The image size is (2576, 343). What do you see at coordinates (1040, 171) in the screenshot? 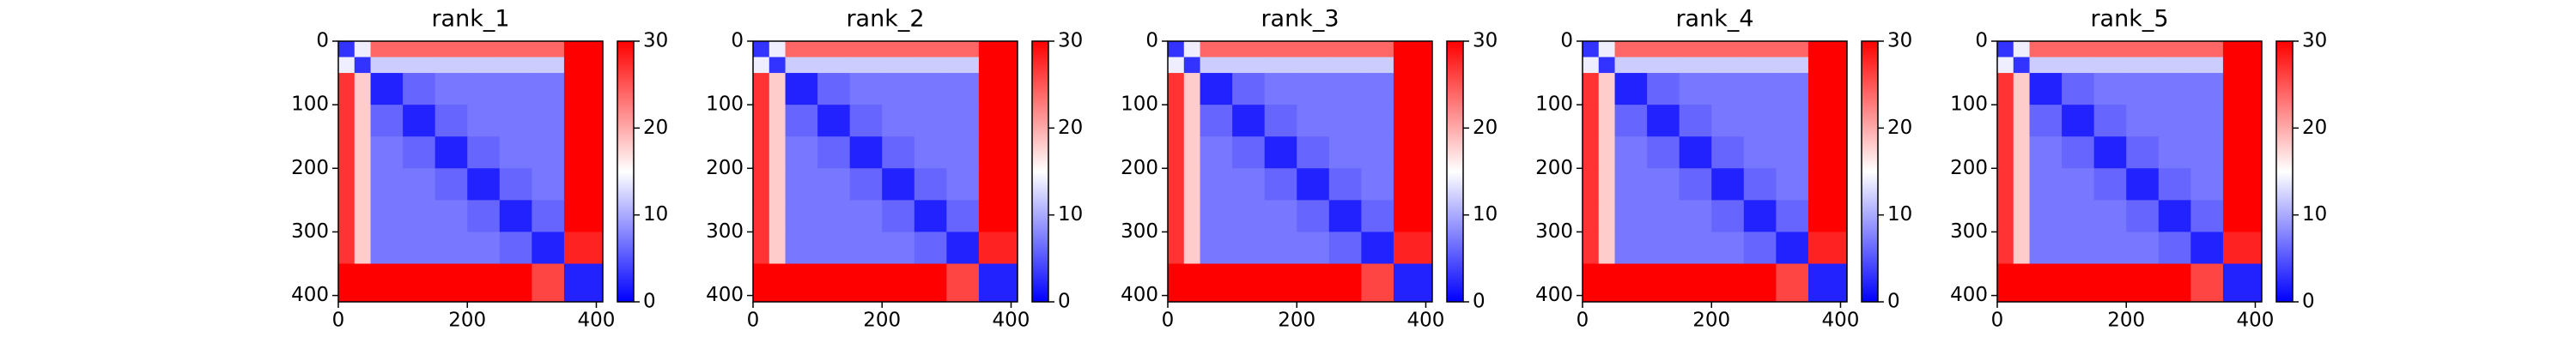
I see `colorbar` at bounding box center [1040, 171].